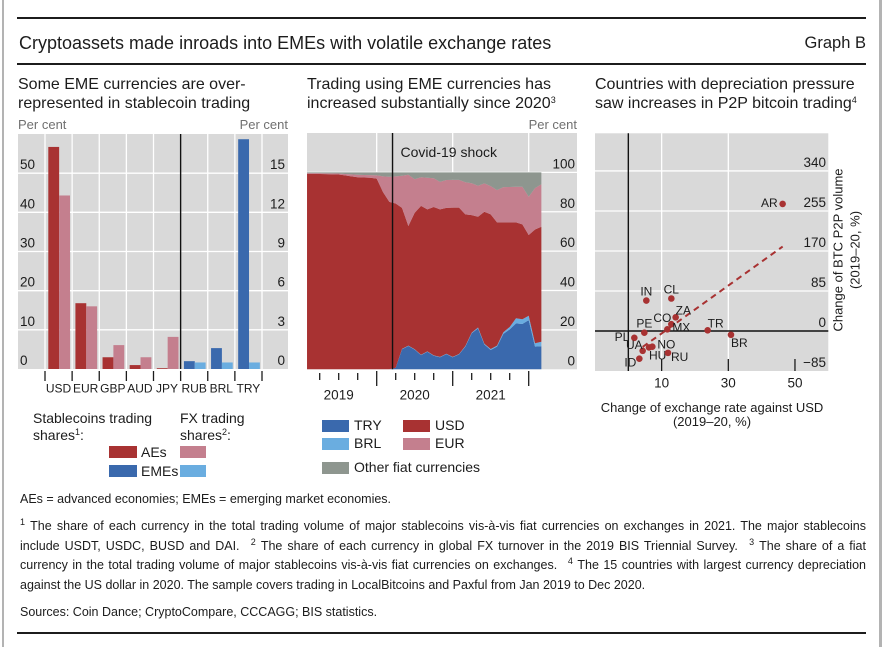  I want to click on legend-label-aes: AEs, so click(154, 451).